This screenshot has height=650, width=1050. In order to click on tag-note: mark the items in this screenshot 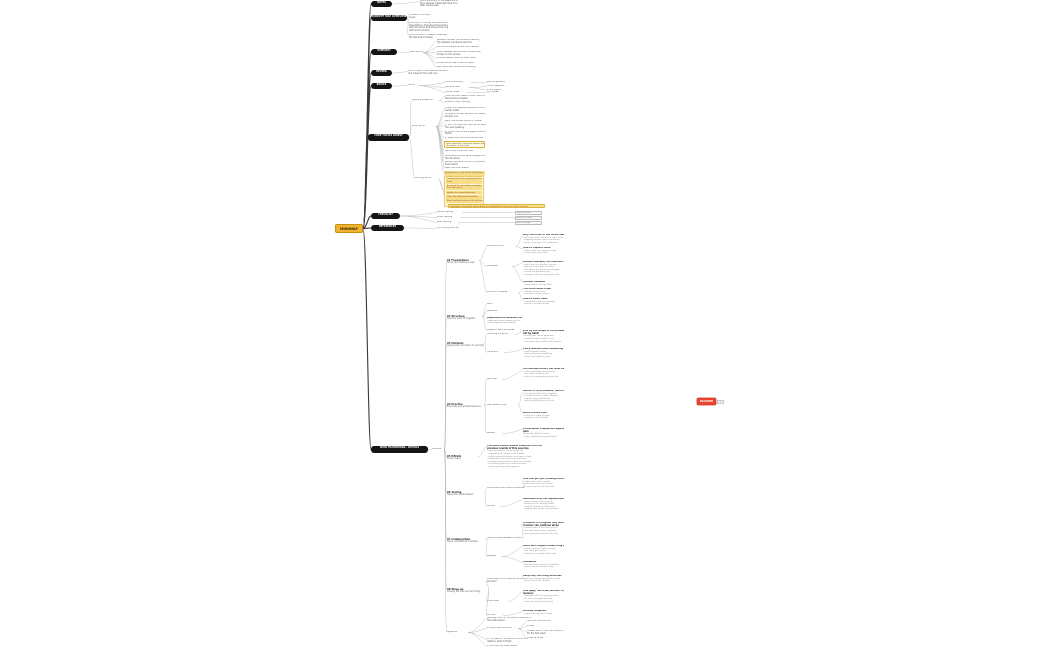, I will do `click(528, 218)`.